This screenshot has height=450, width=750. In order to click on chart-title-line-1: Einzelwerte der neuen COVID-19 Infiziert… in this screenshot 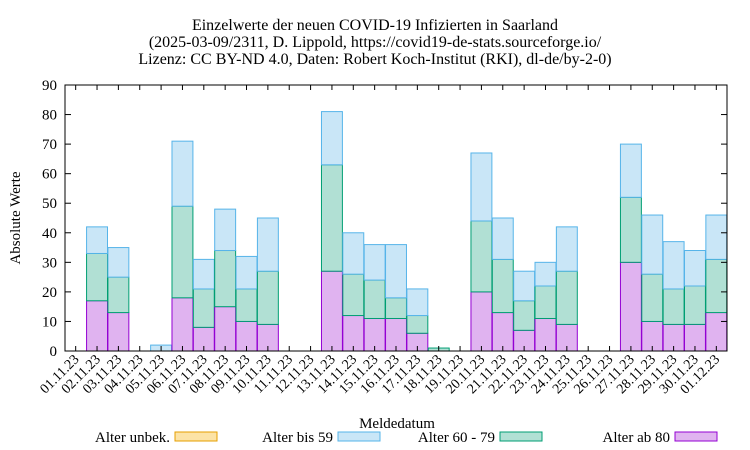, I will do `click(375, 25)`.